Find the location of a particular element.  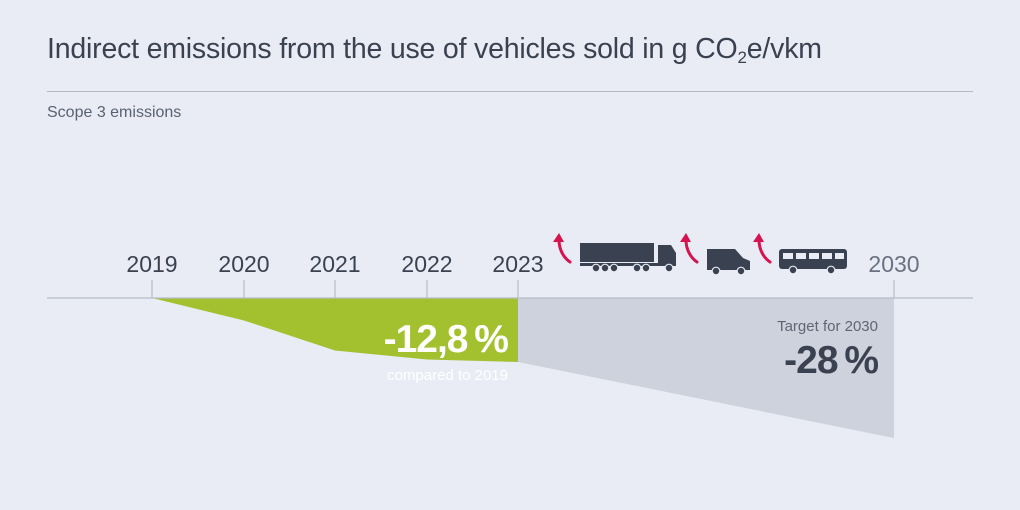

tick-label-2030: 2030 is located at coordinates (893, 264).